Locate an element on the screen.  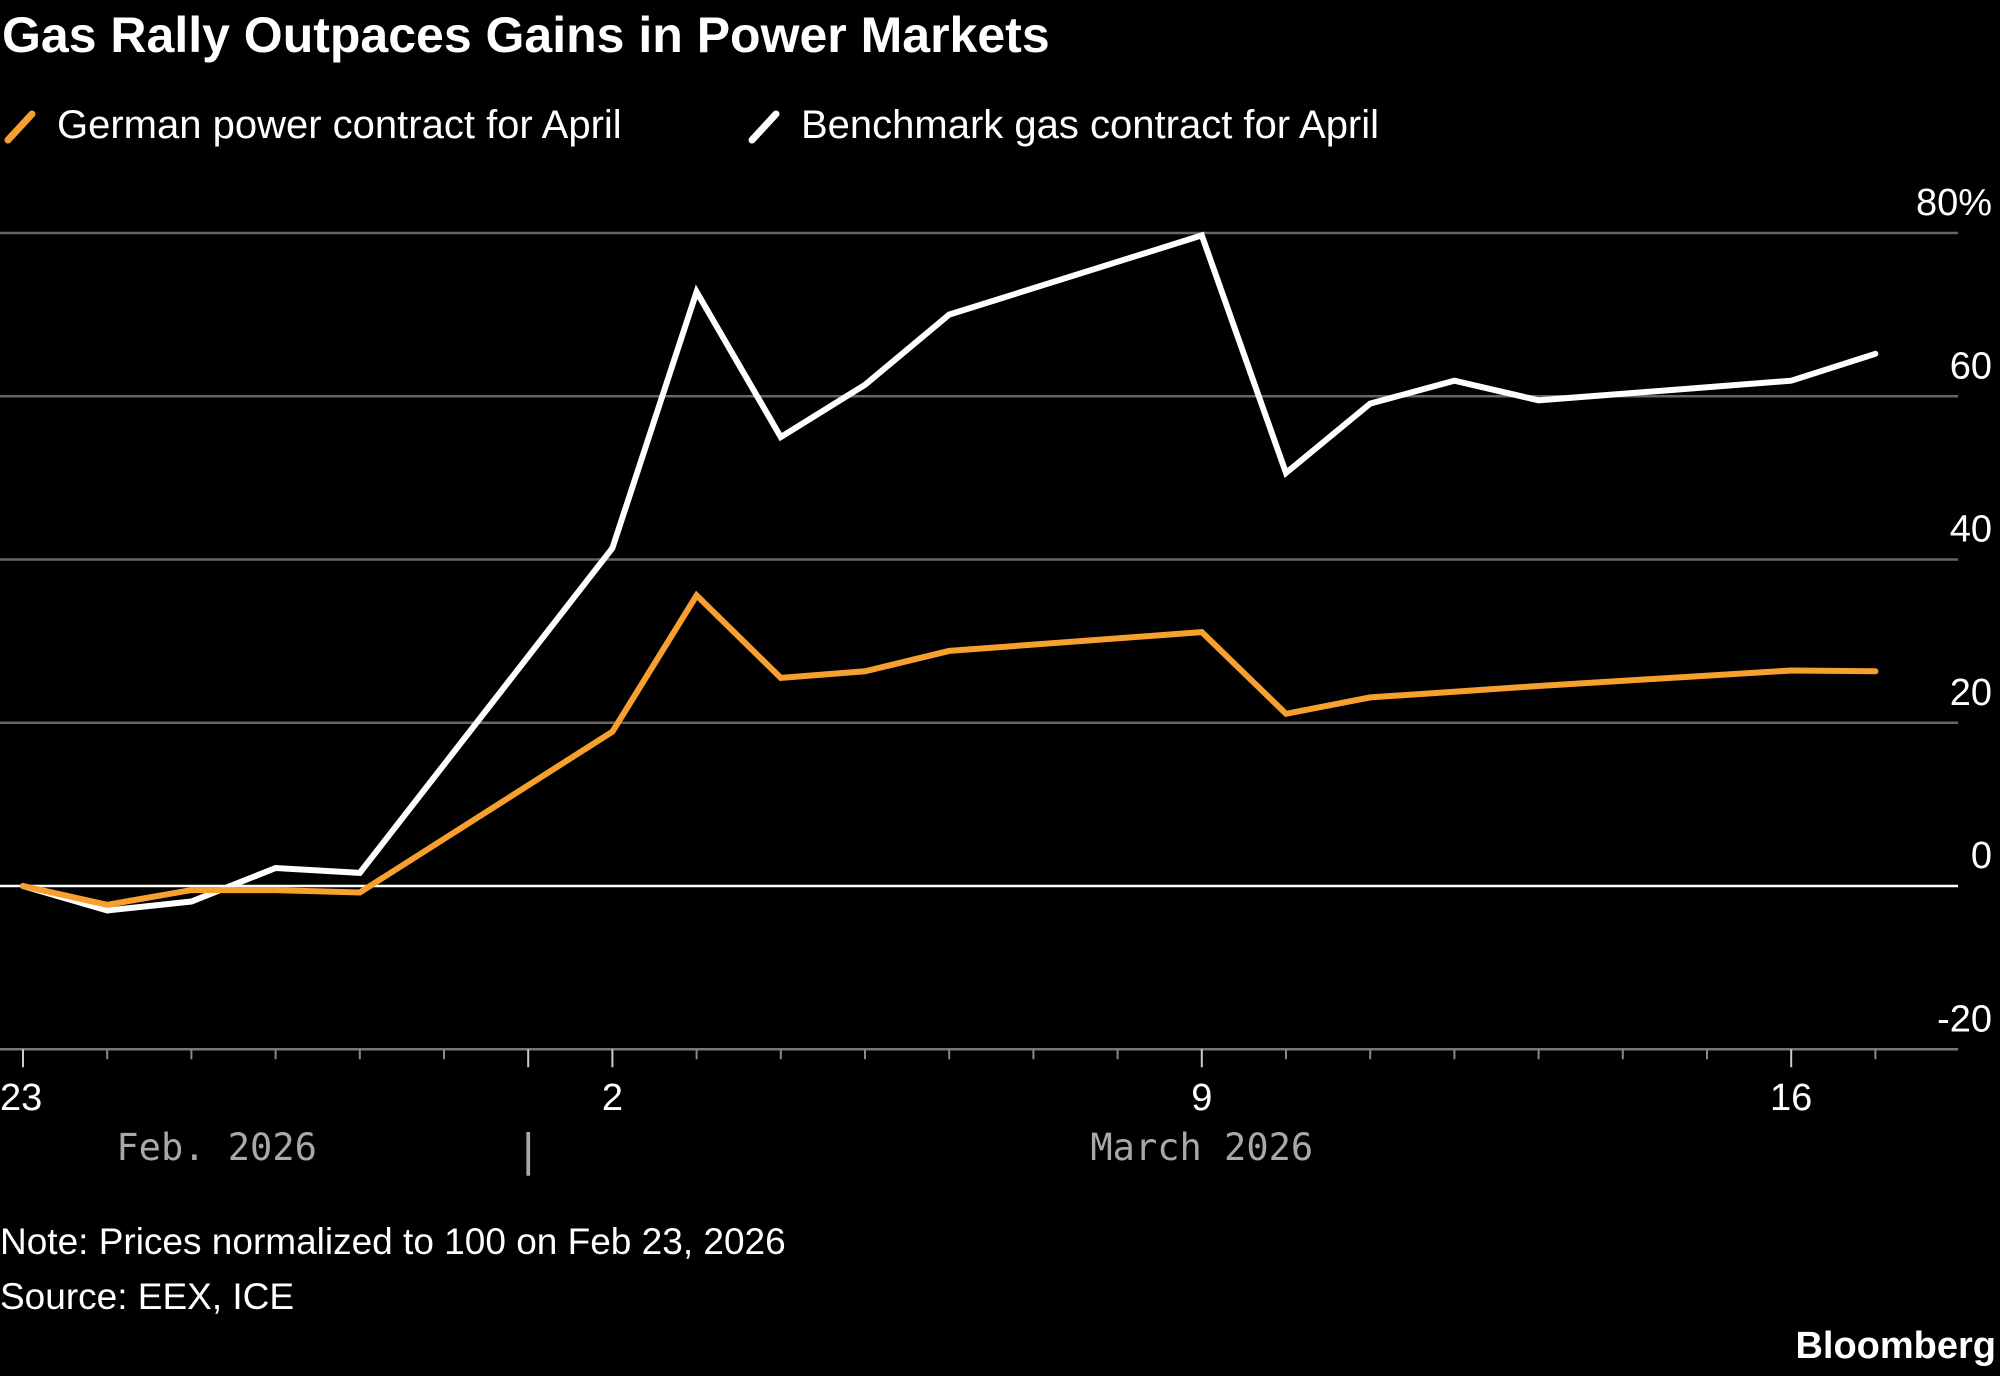
legend-label-power: German power contract for April is located at coordinates (339, 125).